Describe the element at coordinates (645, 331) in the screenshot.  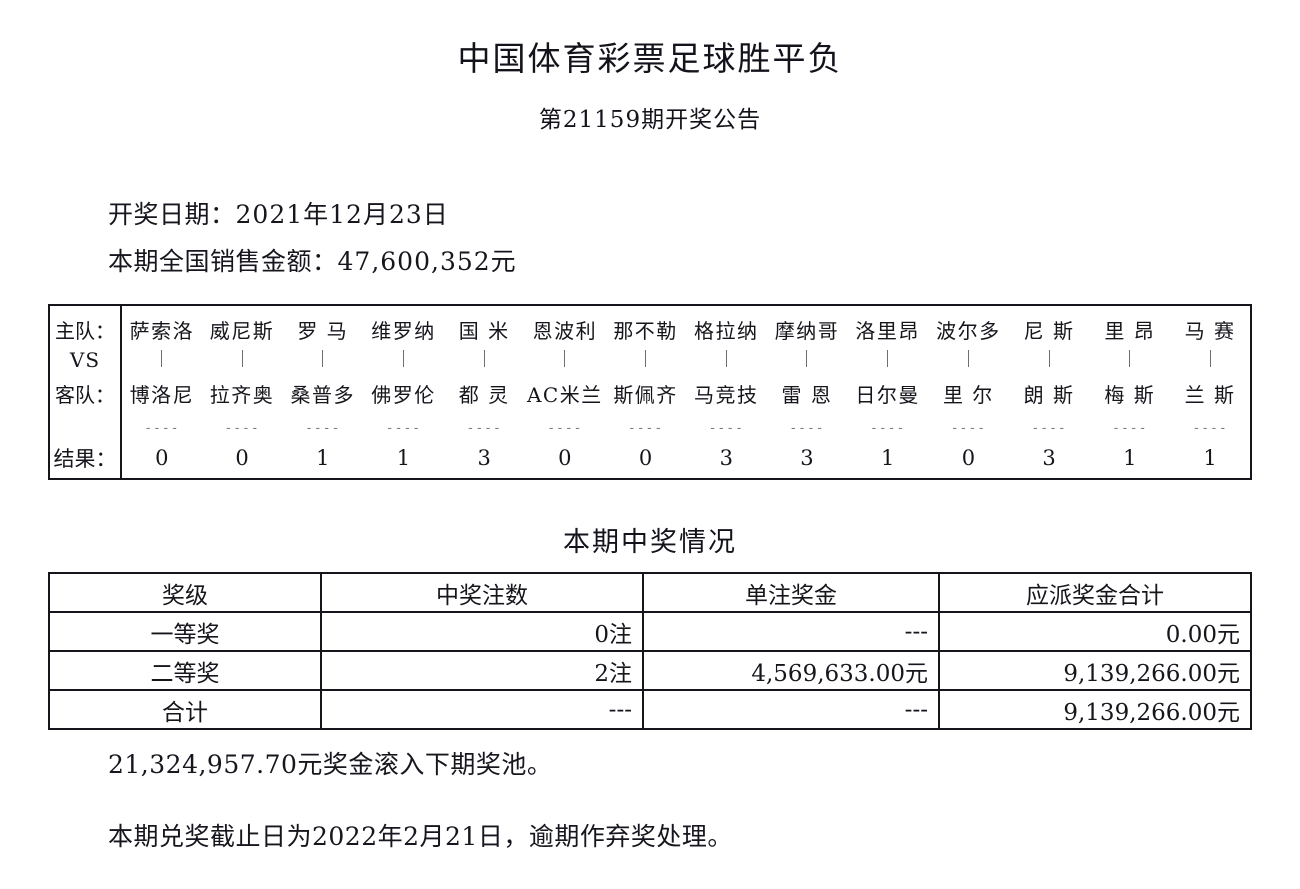
I see `home-team-name: 那不勒` at that location.